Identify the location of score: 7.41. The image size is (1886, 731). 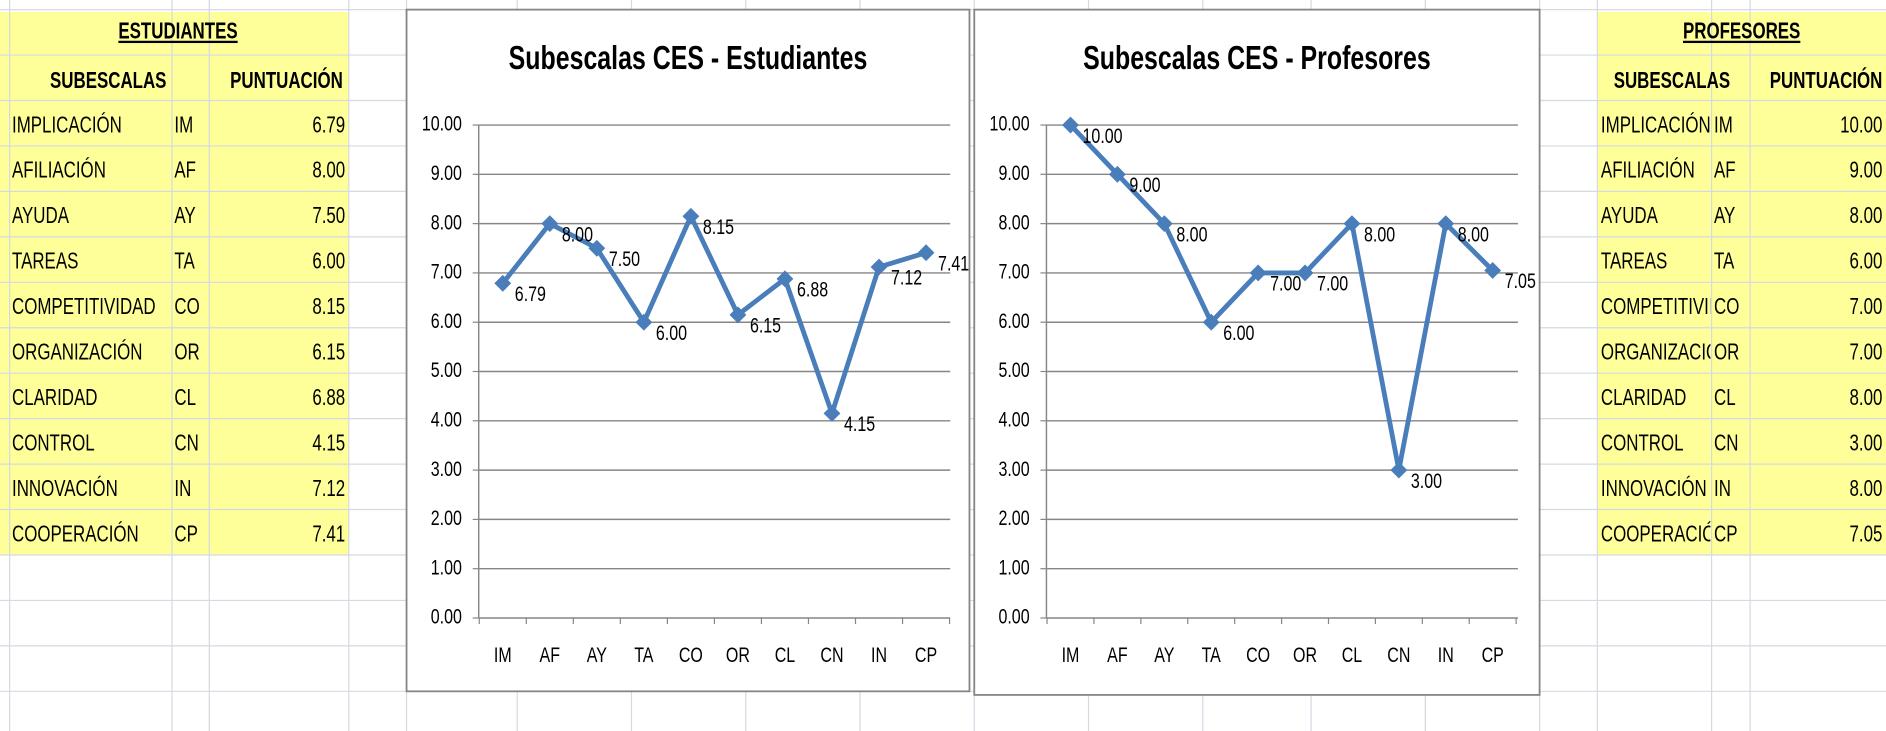
(328, 534).